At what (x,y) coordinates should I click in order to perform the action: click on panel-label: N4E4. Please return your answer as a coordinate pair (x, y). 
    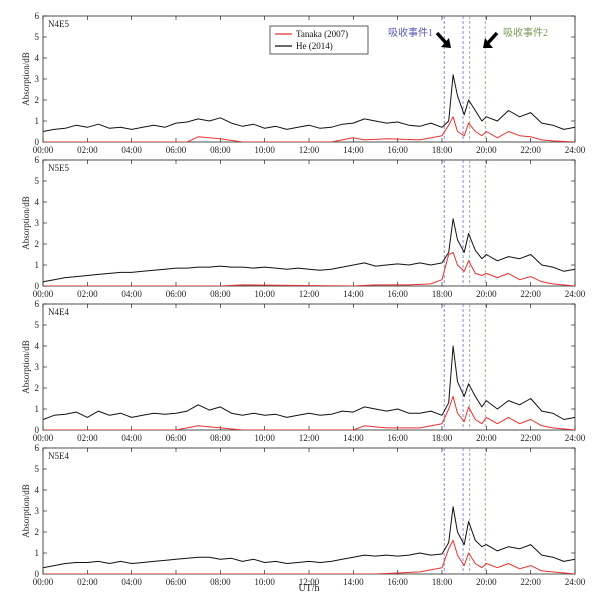
    Looking at the image, I should click on (58, 312).